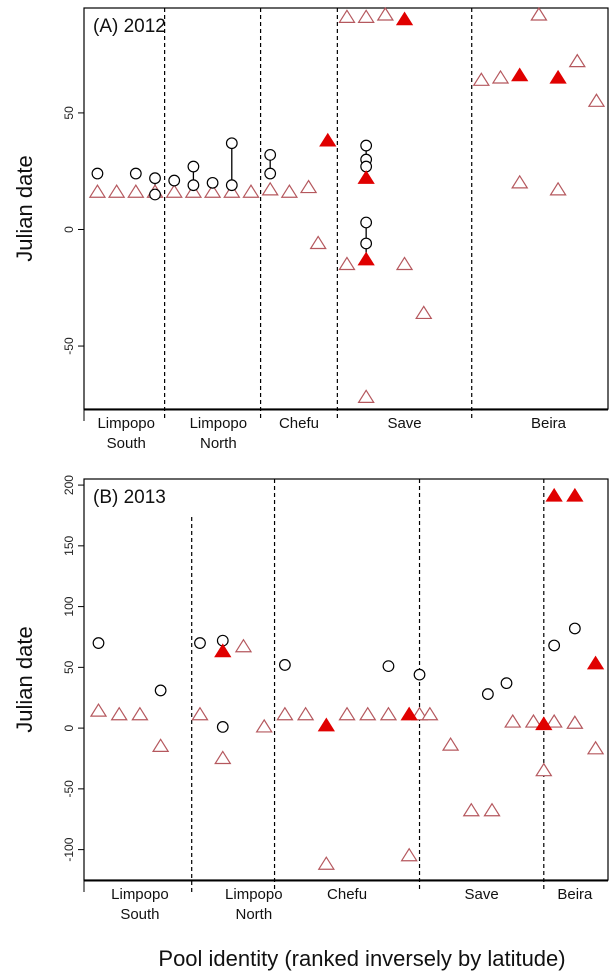  Describe the element at coordinates (69, 727) in the screenshot. I see `panel-b-ytick-label: 0` at that location.